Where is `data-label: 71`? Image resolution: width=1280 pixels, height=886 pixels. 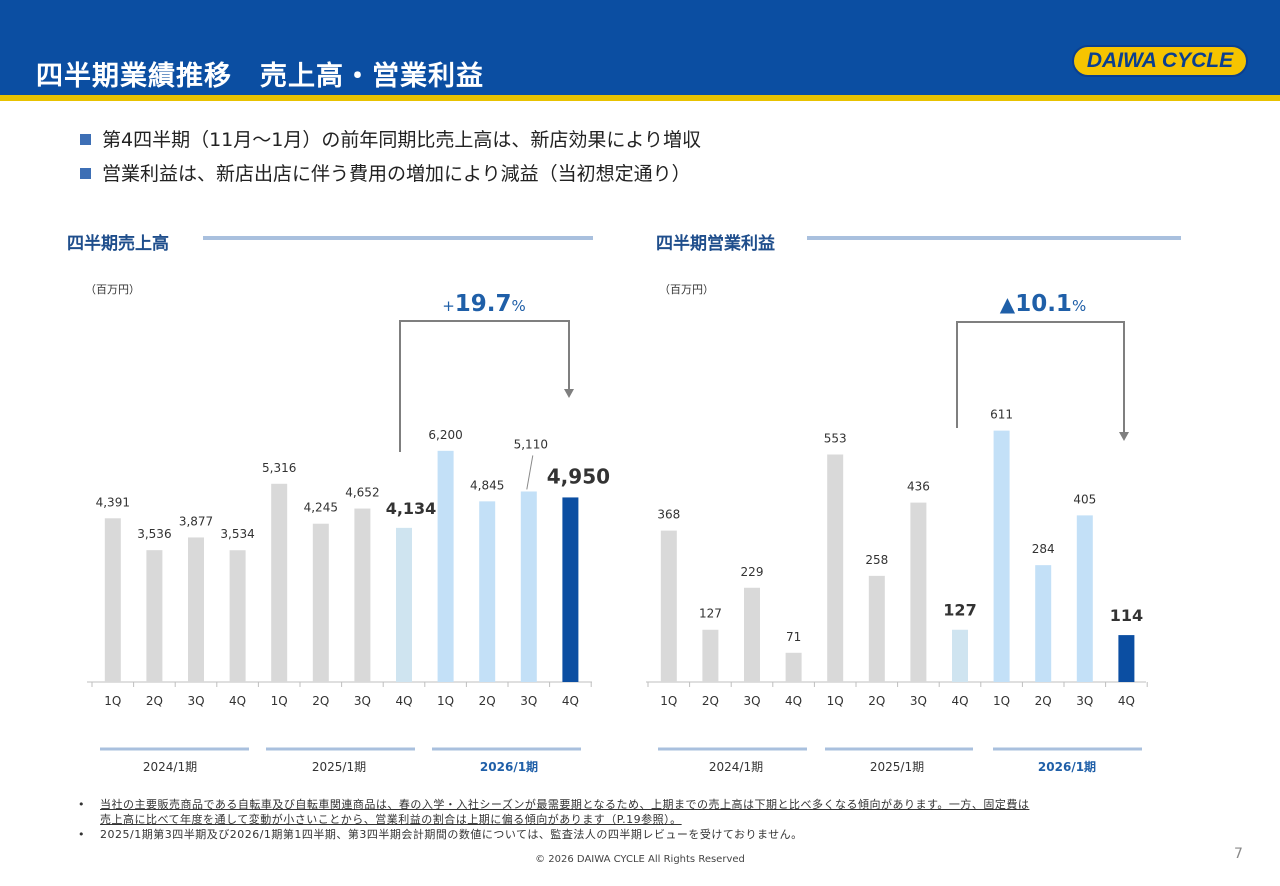 data-label: 71 is located at coordinates (793, 637).